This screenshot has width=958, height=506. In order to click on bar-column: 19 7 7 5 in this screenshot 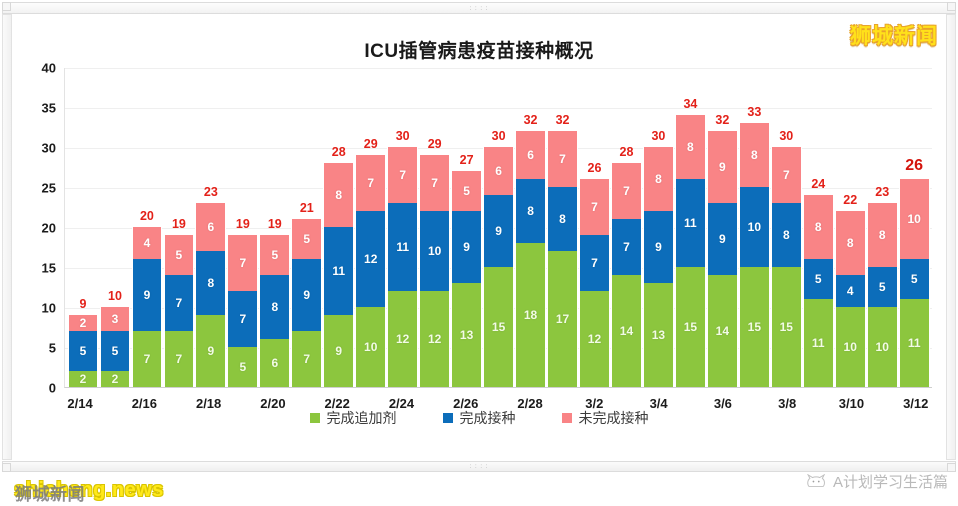, I will do `click(243, 227)`.